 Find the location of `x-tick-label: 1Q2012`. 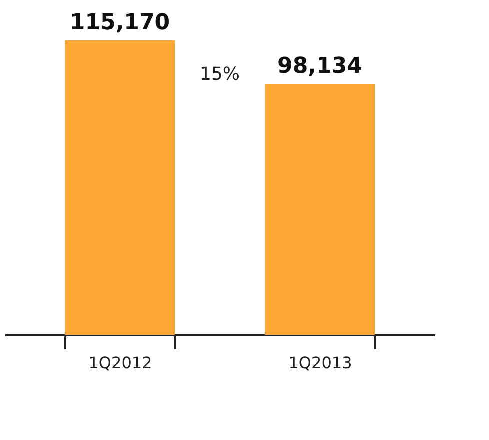

x-tick-label: 1Q2012 is located at coordinates (120, 363).